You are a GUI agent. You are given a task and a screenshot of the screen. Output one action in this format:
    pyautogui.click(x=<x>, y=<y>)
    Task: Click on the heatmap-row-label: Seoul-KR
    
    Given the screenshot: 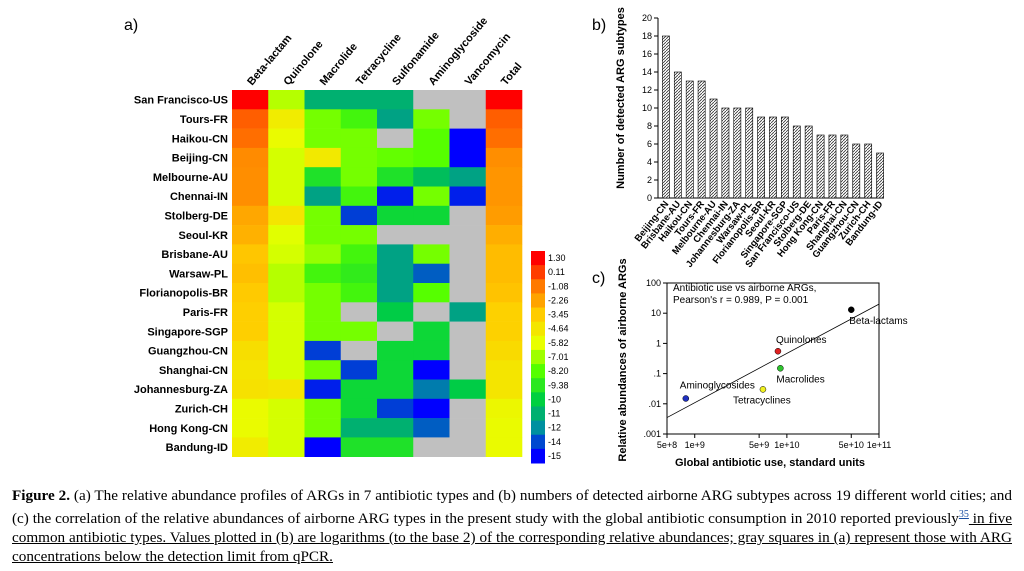 What is the action you would take?
    pyautogui.click(x=204, y=236)
    